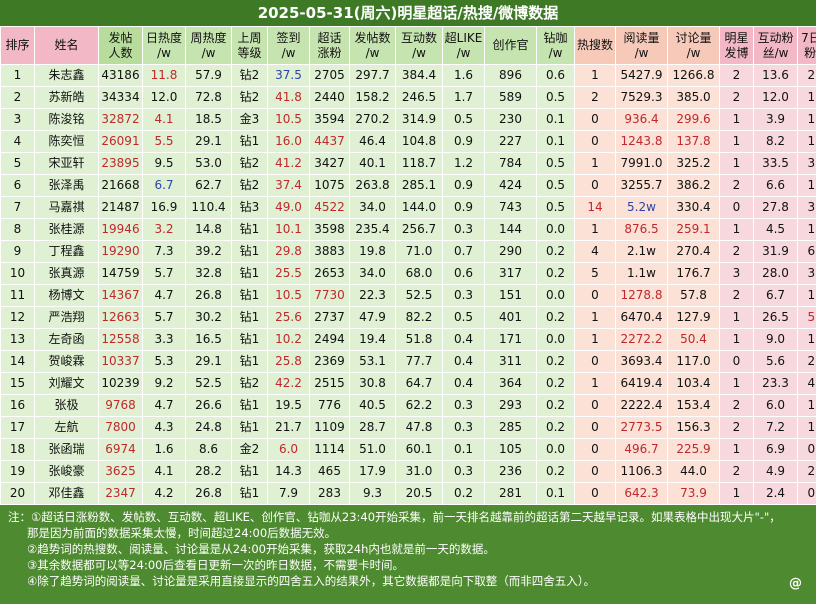 The height and width of the screenshot is (604, 816). What do you see at coordinates (595, 45) in the screenshot?
I see `column-header: 热搜数` at bounding box center [595, 45].